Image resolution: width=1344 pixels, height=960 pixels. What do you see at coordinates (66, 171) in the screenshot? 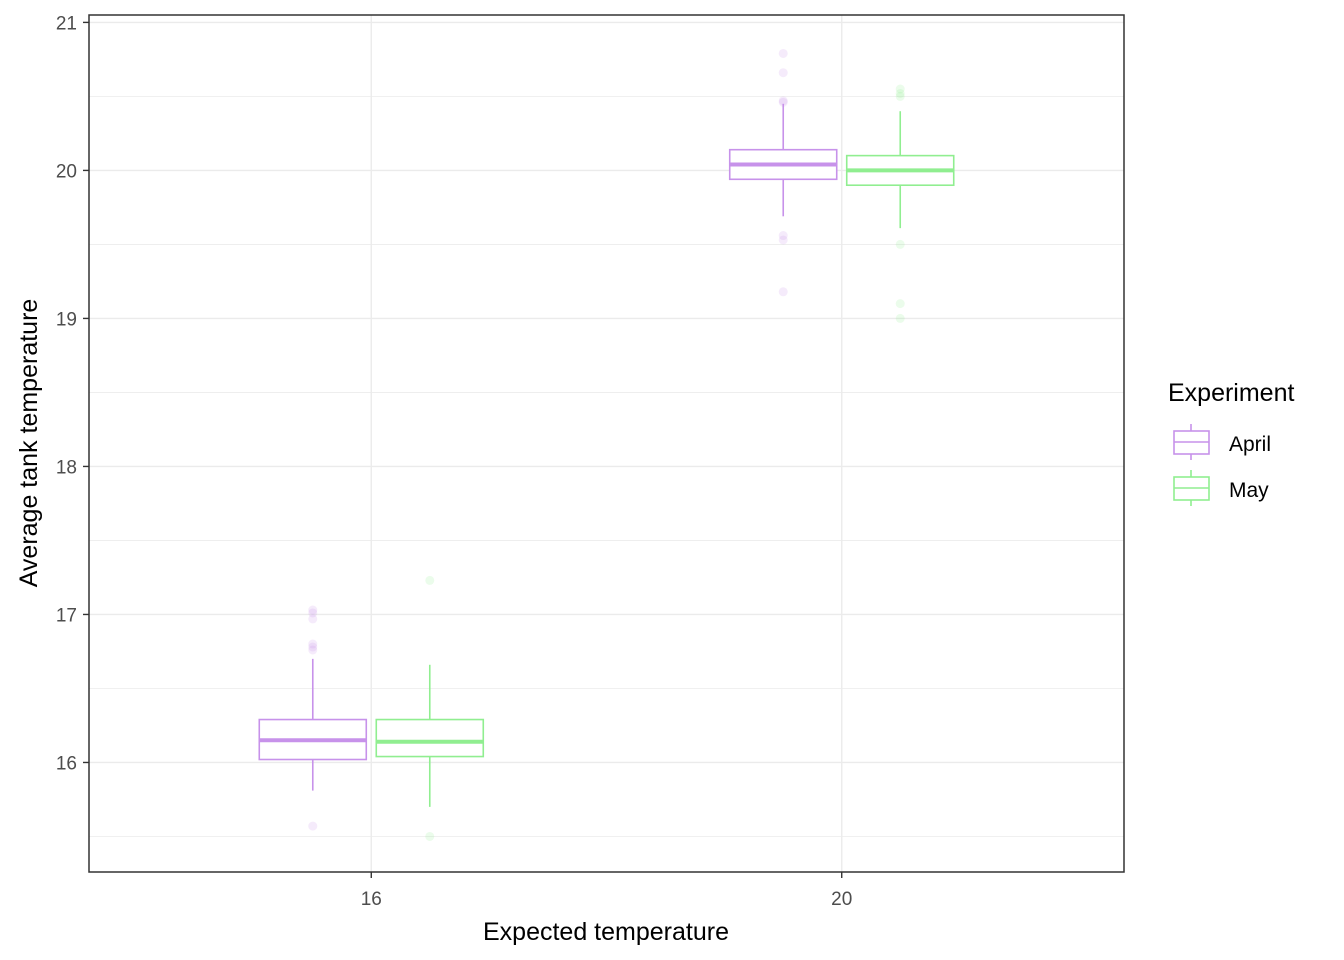
I see `y-tick-label: 20` at bounding box center [66, 171].